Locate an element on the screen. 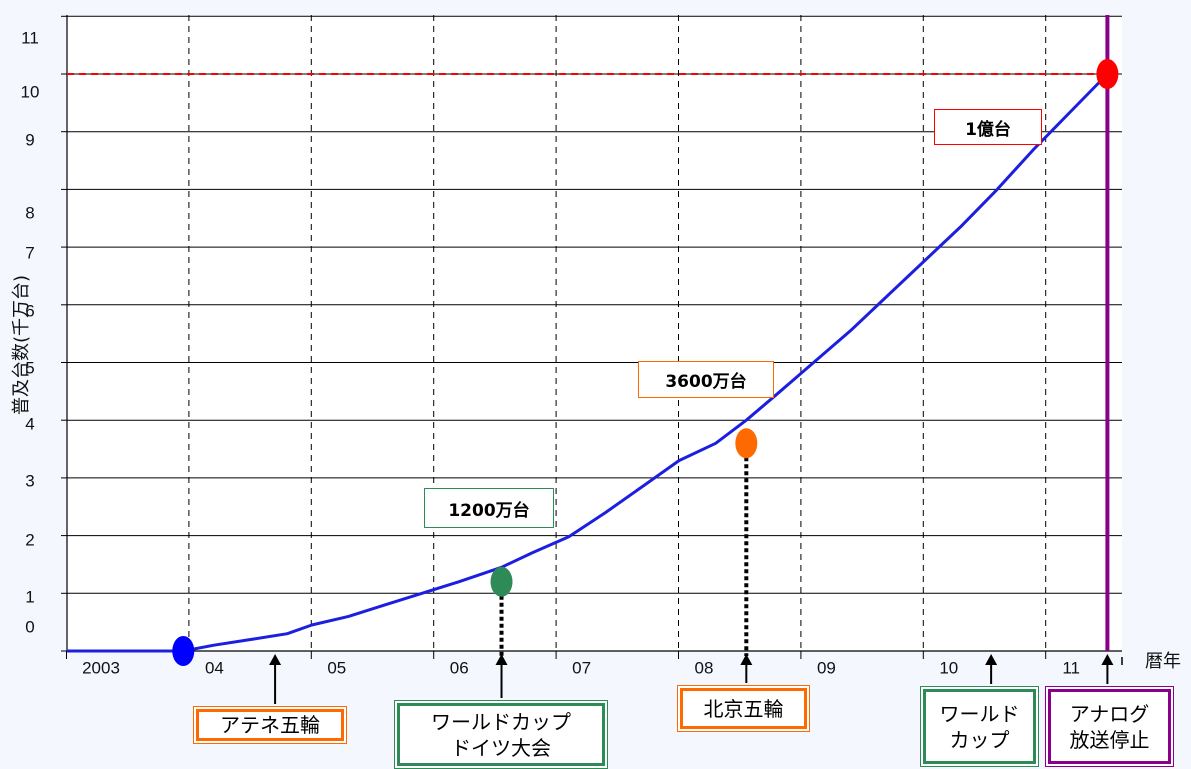 The image size is (1191, 769). event-label: アナログ 放送停止 is located at coordinates (1109, 726).